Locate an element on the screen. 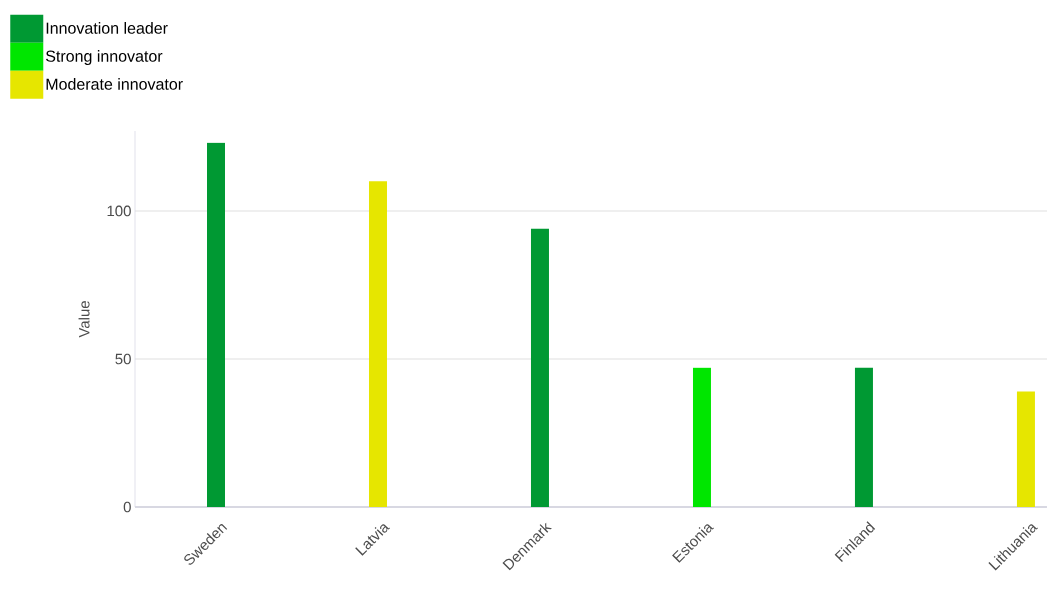  legend-label: Moderate innovator is located at coordinates (114, 84).